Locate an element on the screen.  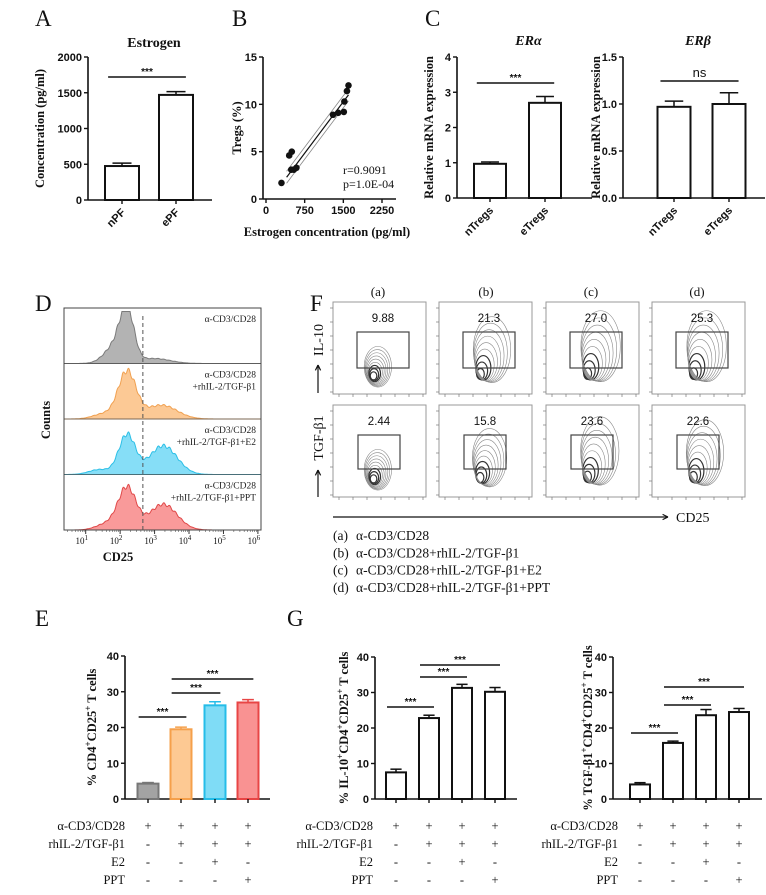
flow-plot: 21.3 is located at coordinates (484, 349).